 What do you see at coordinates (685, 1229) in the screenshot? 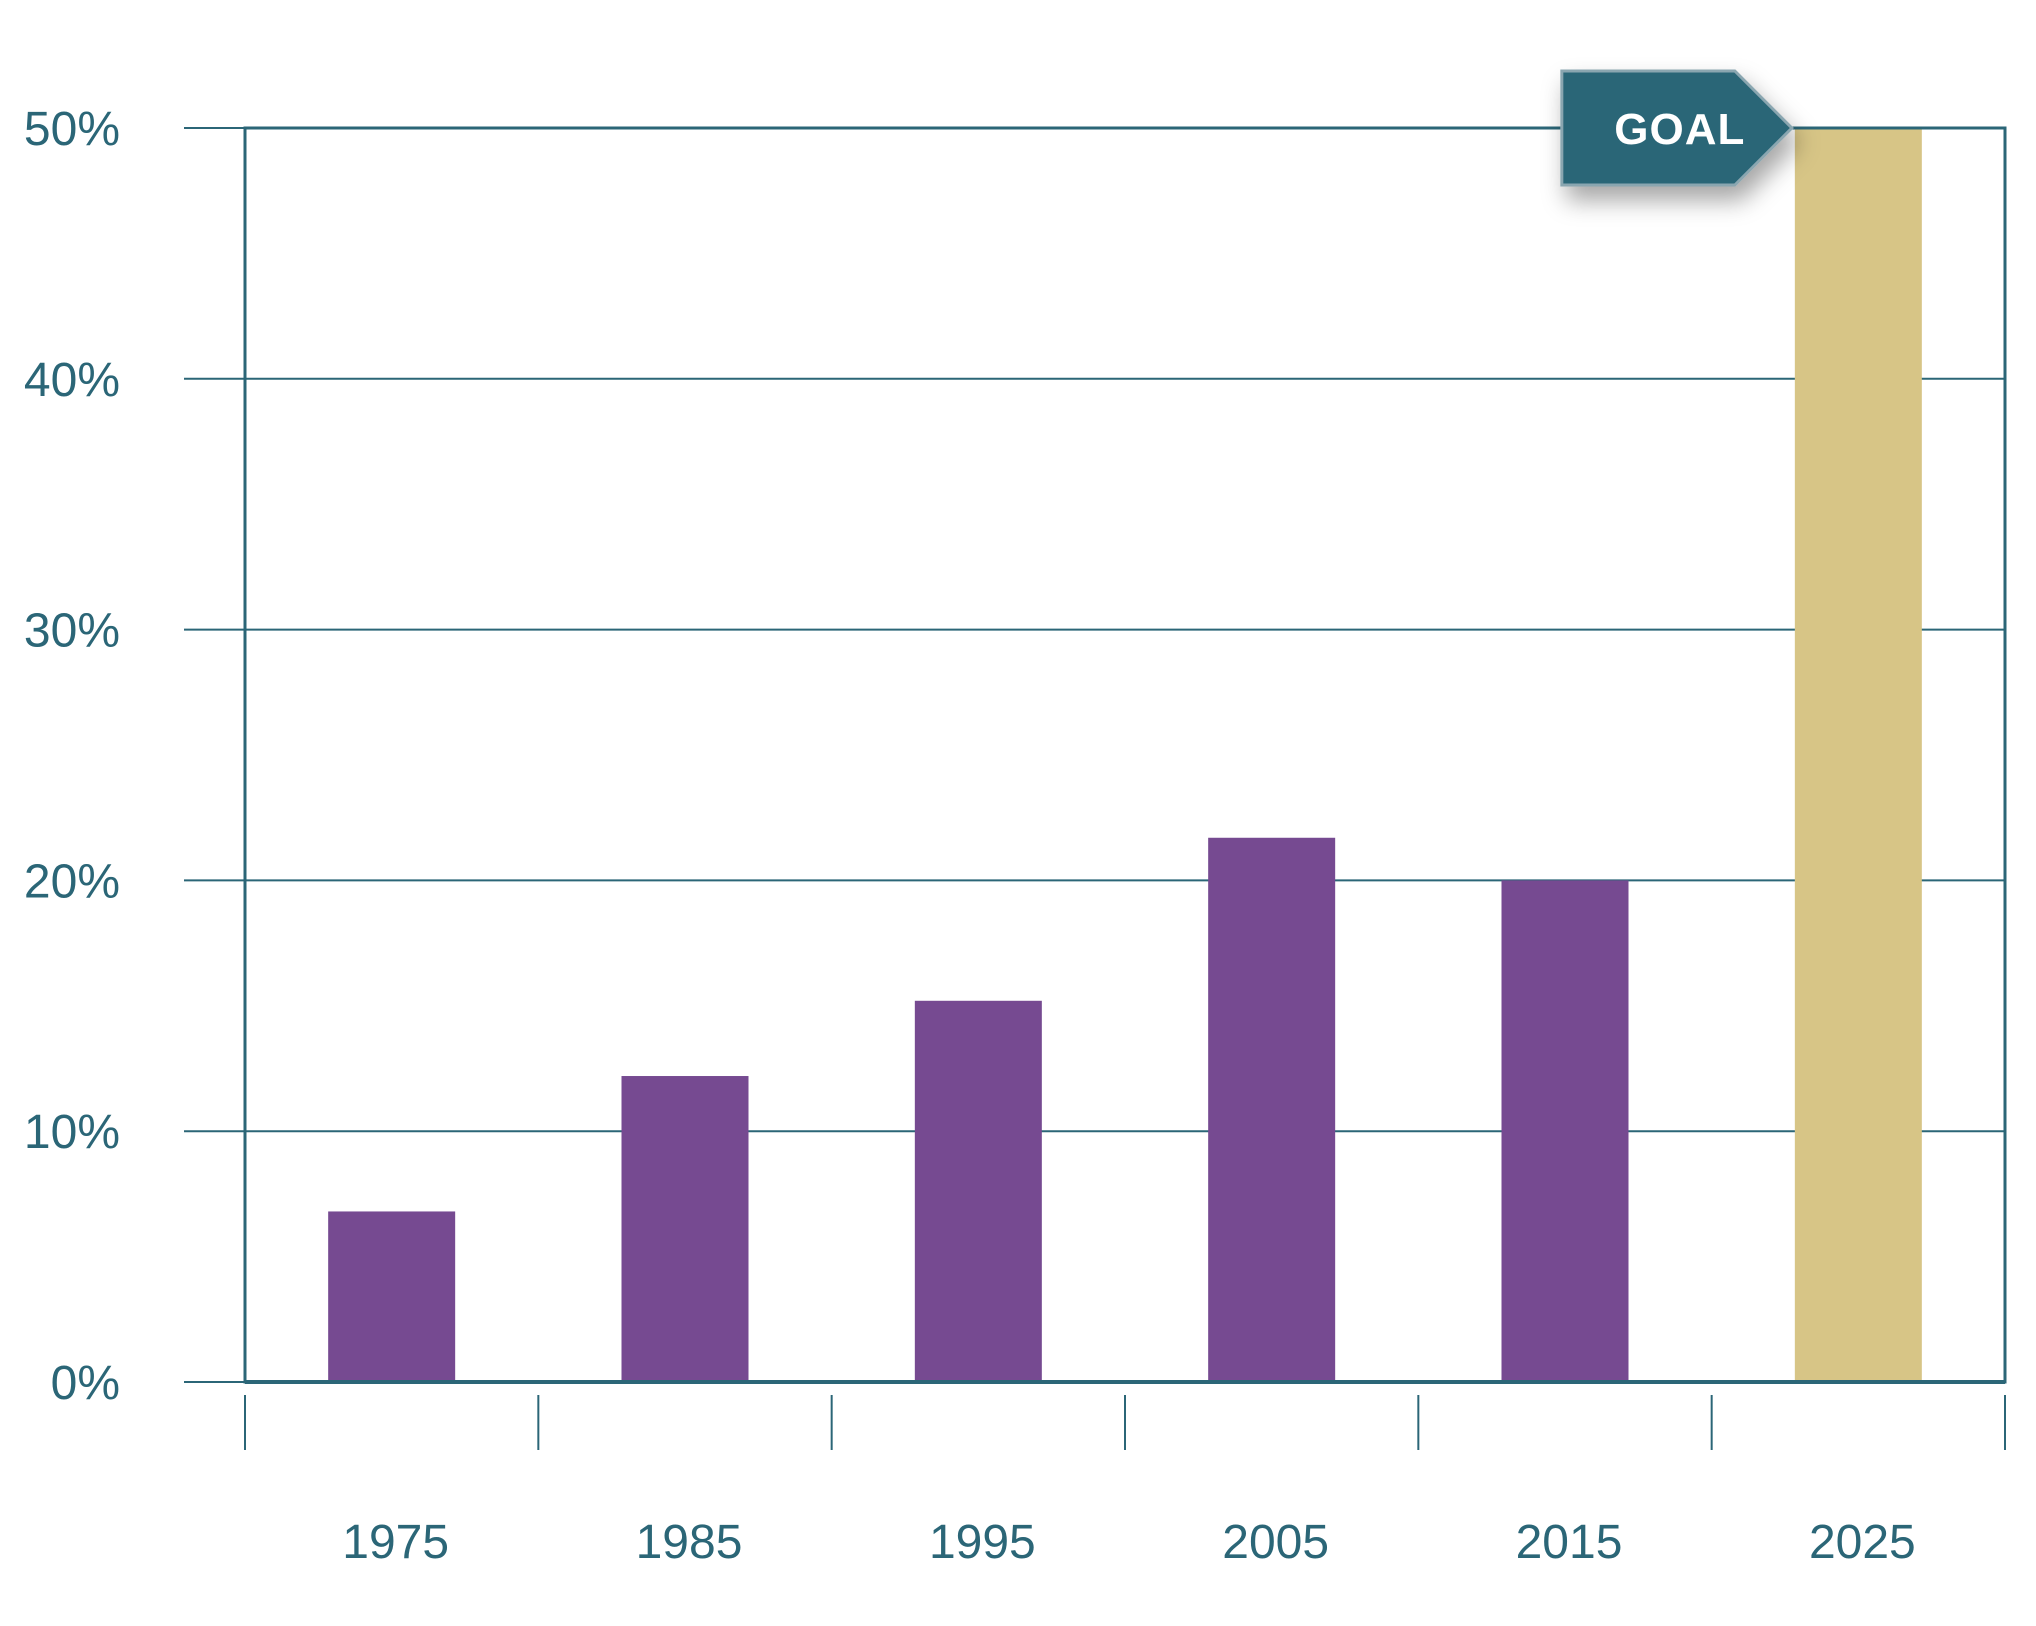
I see `bar-1985` at bounding box center [685, 1229].